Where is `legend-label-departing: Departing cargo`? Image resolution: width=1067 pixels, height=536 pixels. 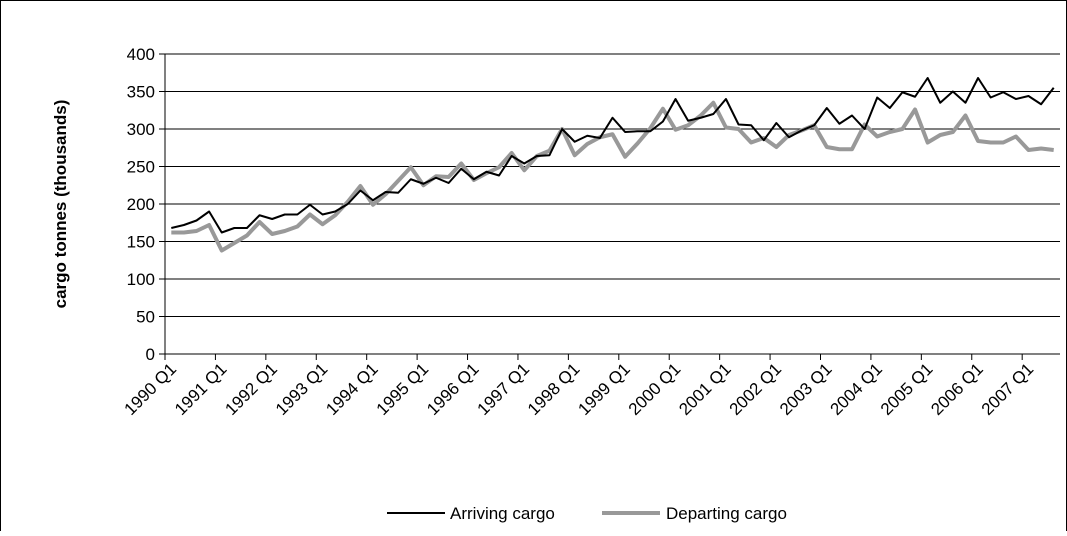
legend-label-departing: Departing cargo is located at coordinates (726, 513).